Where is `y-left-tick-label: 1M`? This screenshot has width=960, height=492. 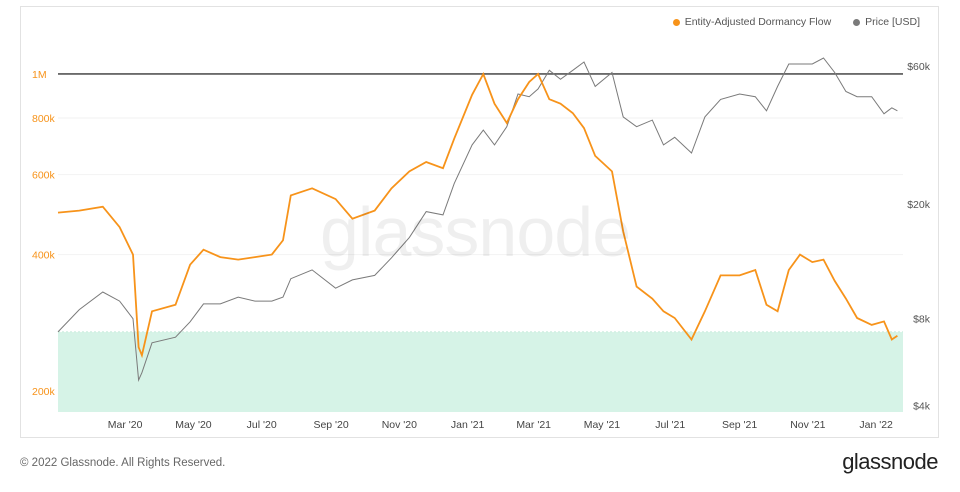 y-left-tick-label: 1M is located at coordinates (39, 75).